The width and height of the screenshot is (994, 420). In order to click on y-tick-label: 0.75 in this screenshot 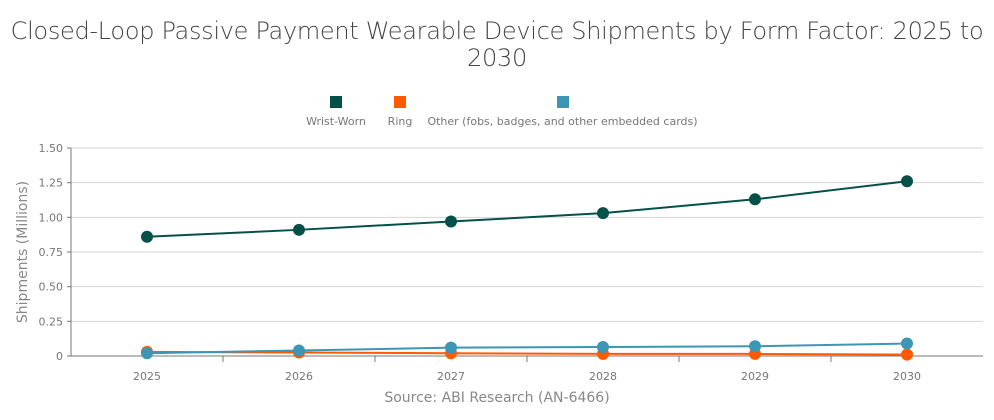, I will do `click(51, 252)`.